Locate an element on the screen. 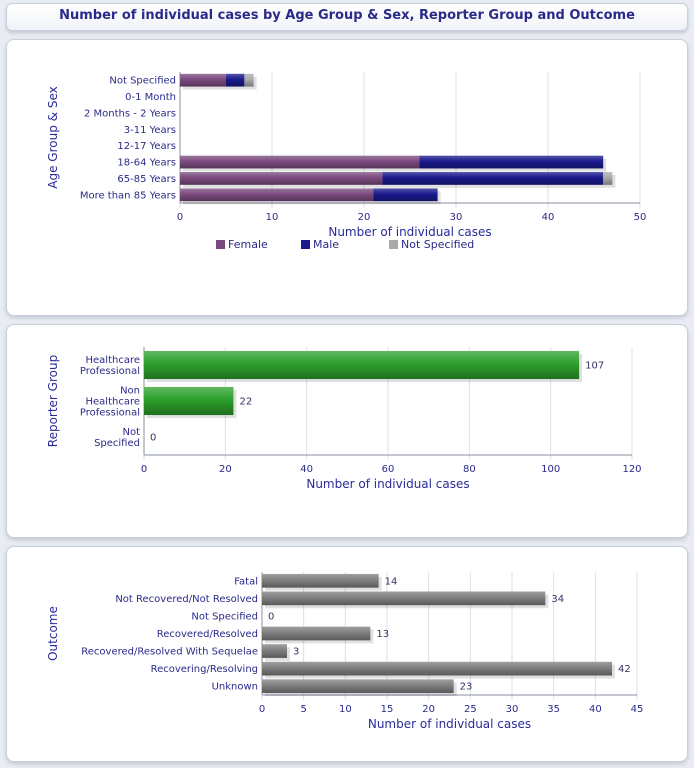  y-category-label-line: Specified is located at coordinates (117, 443).